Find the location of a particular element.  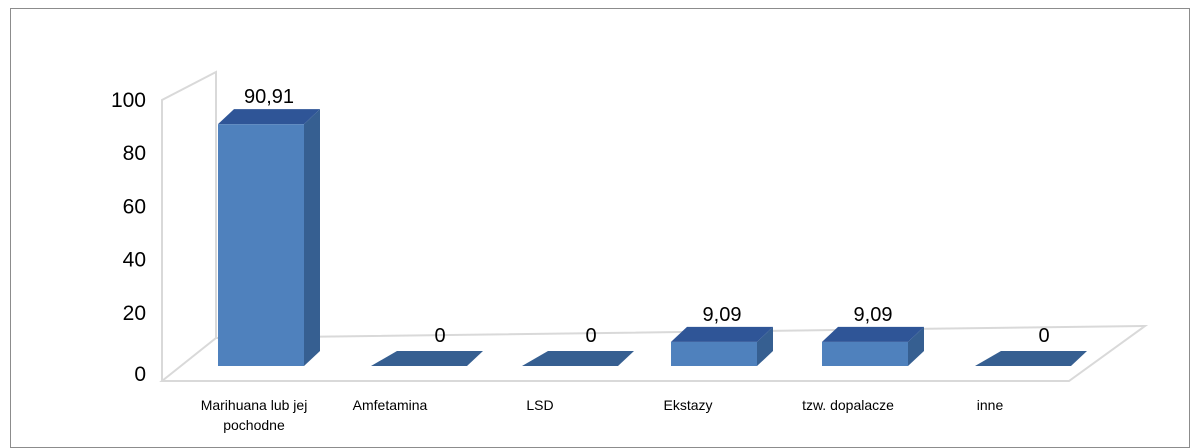

x-tick-label: inne is located at coordinates (990, 405).